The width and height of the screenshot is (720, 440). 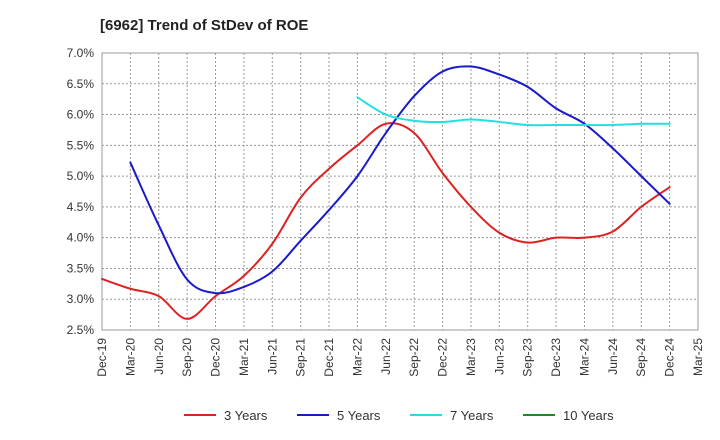 I want to click on x-tick-label: Mar-25, so click(x=698, y=357).